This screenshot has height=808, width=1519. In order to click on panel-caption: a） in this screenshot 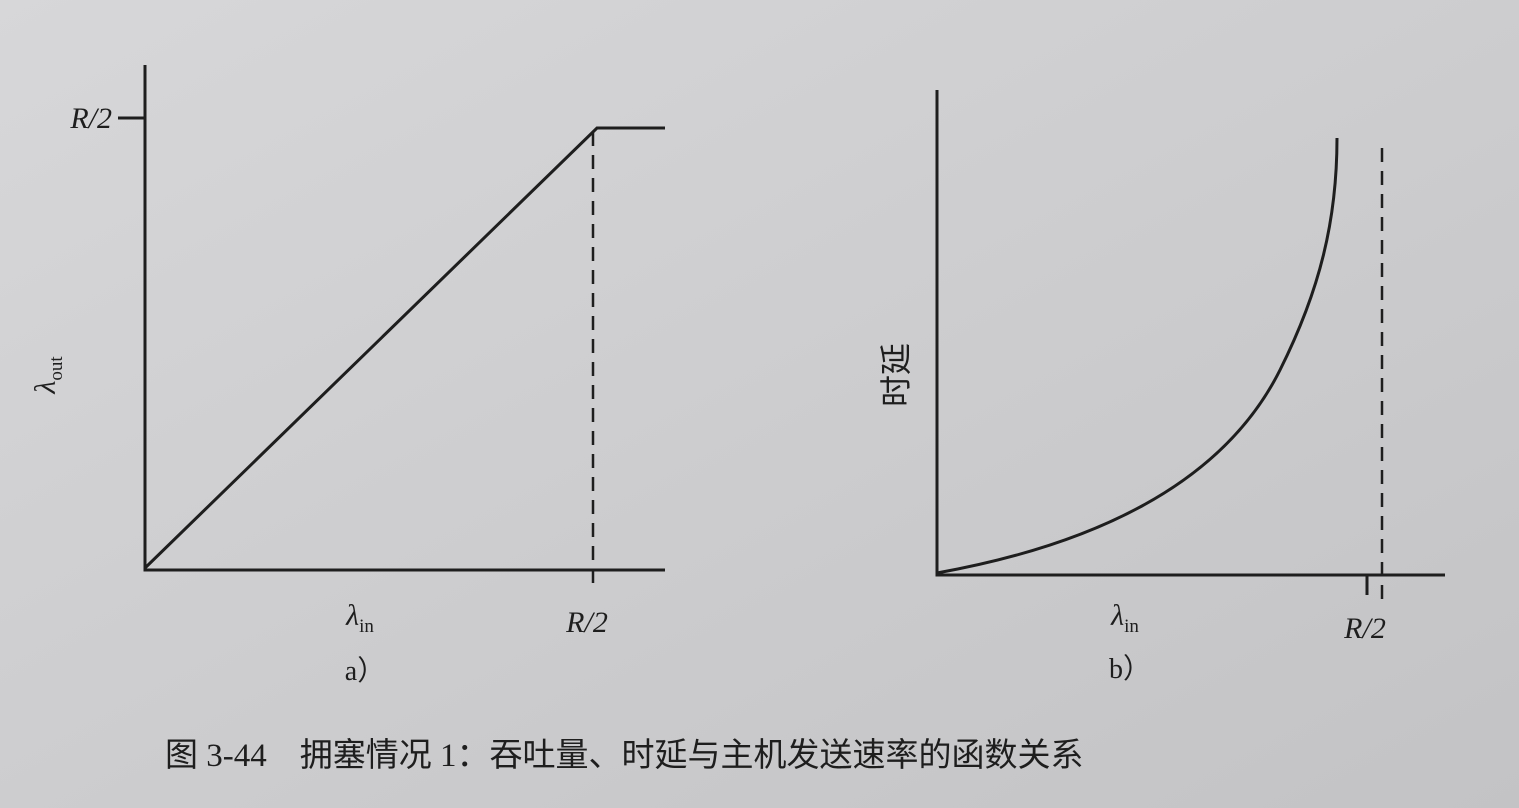, I will do `click(365, 671)`.